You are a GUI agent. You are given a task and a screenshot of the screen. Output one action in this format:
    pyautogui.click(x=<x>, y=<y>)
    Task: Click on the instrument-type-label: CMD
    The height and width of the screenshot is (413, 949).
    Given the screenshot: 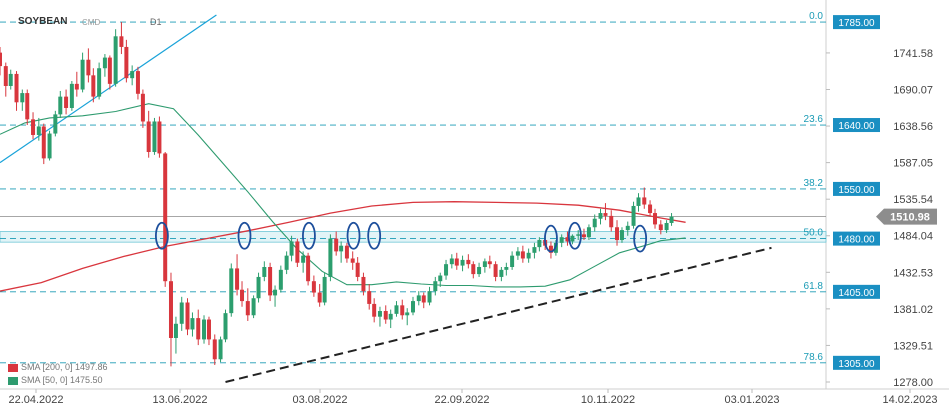 What is the action you would take?
    pyautogui.click(x=91, y=22)
    